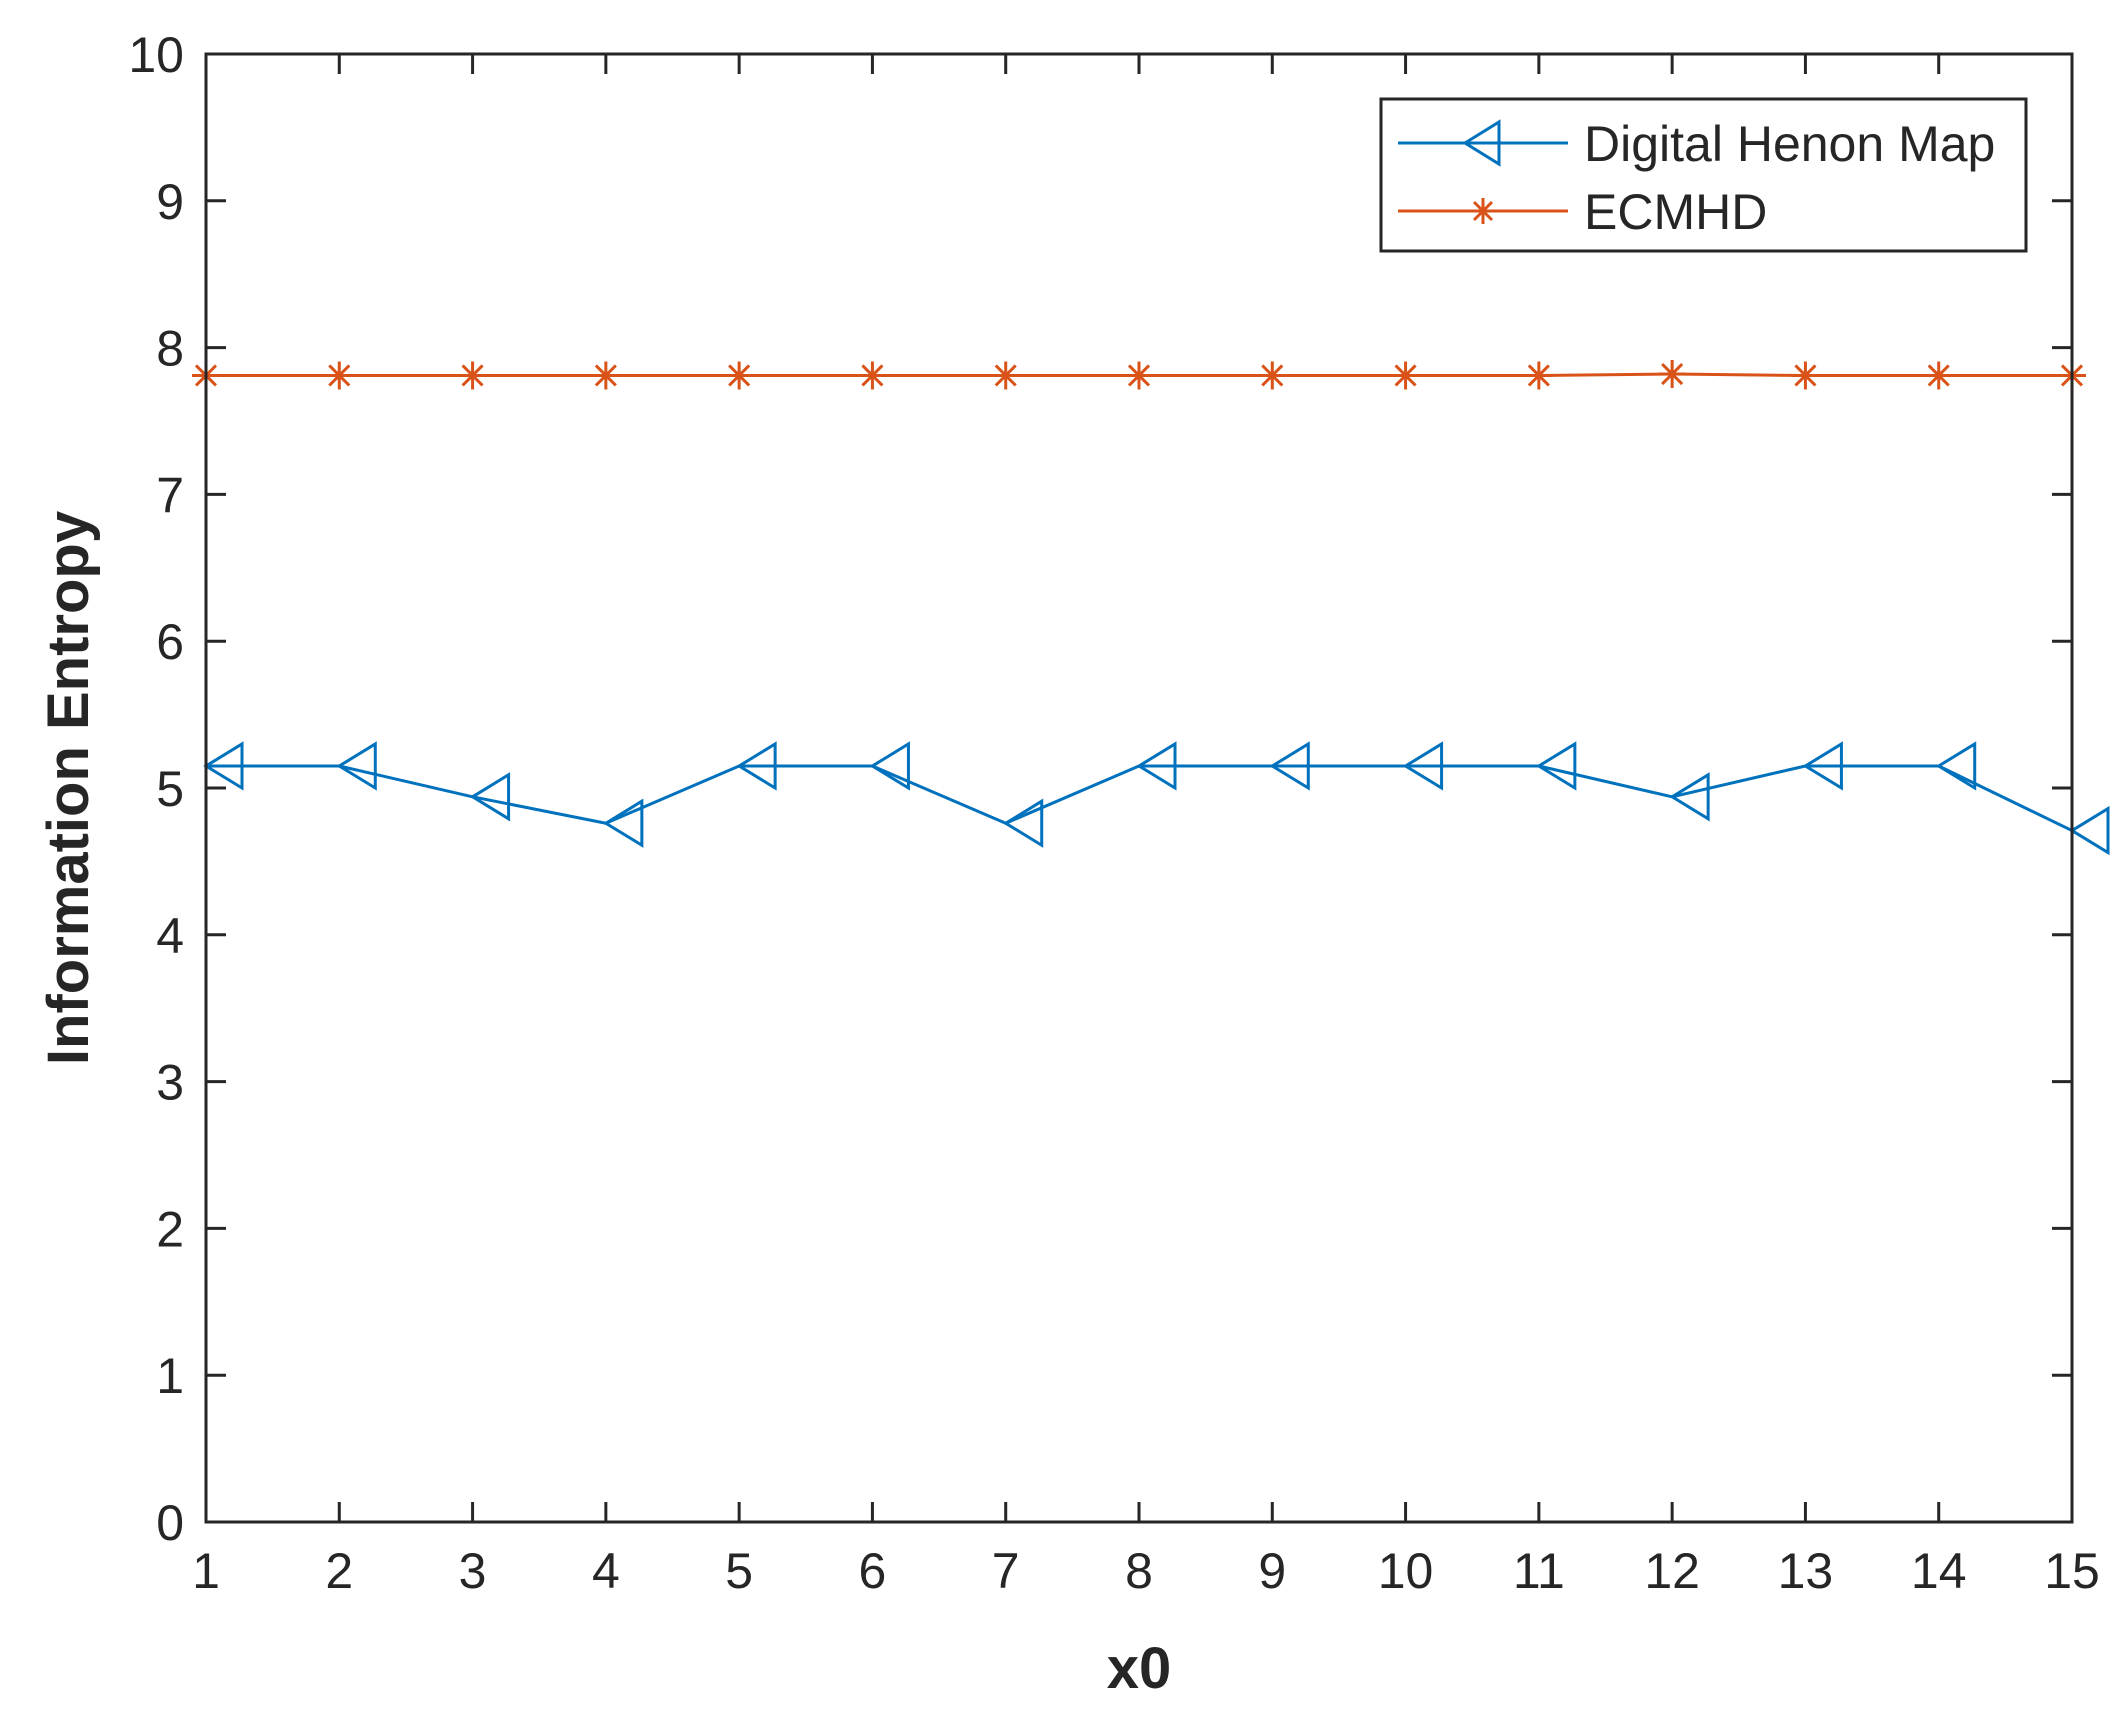 The width and height of the screenshot is (2126, 1711). I want to click on y-tick-label-4: 4, so click(170, 936).